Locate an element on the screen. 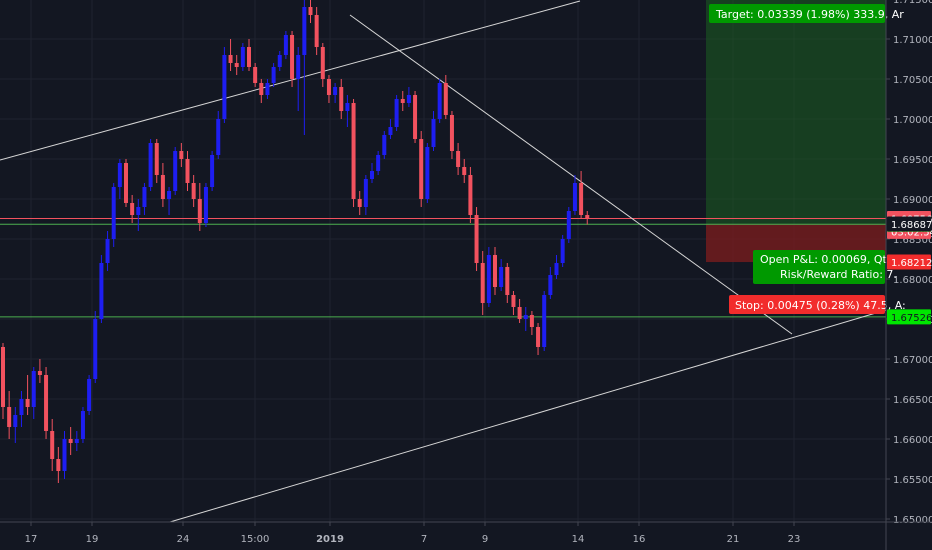 The height and width of the screenshot is (550, 932). time-tick-label: 23 is located at coordinates (794, 539).